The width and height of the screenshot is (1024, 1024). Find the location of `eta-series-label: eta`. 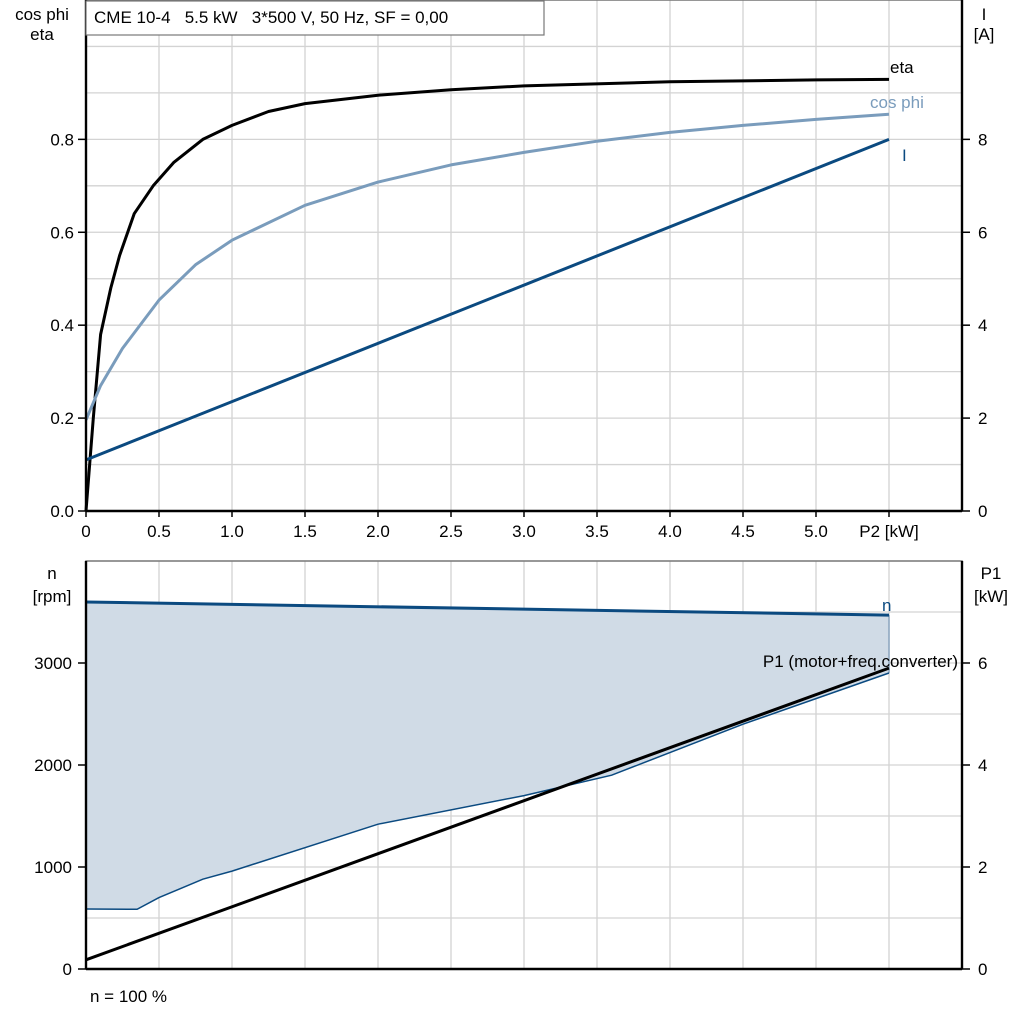

eta-series-label: eta is located at coordinates (902, 67).